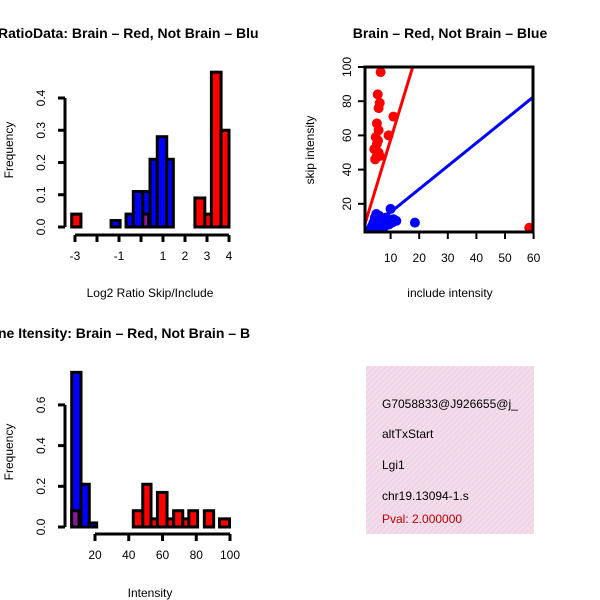 This screenshot has width=600, height=600. What do you see at coordinates (75, 256) in the screenshot?
I see `x-tick-label: -3` at bounding box center [75, 256].